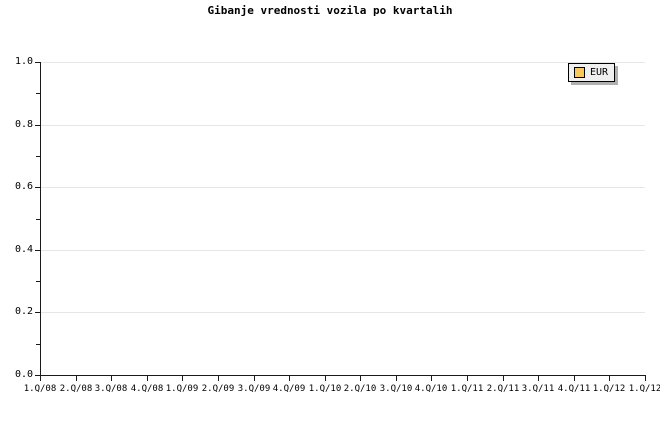 This screenshot has height=440, width=660. What do you see at coordinates (325, 389) in the screenshot?
I see `x-axis-tick-label: 1.Q/10` at bounding box center [325, 389].